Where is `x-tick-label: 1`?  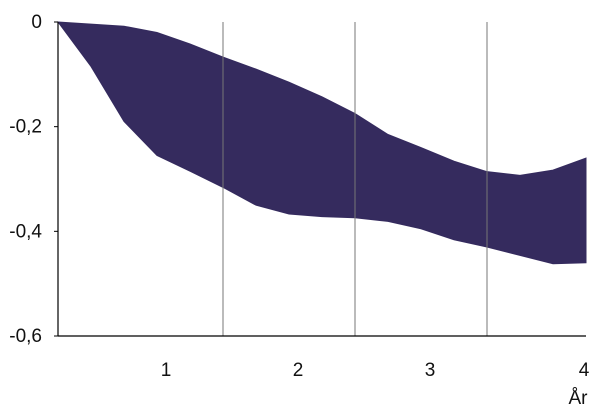 x-tick-label: 1 is located at coordinates (166, 370).